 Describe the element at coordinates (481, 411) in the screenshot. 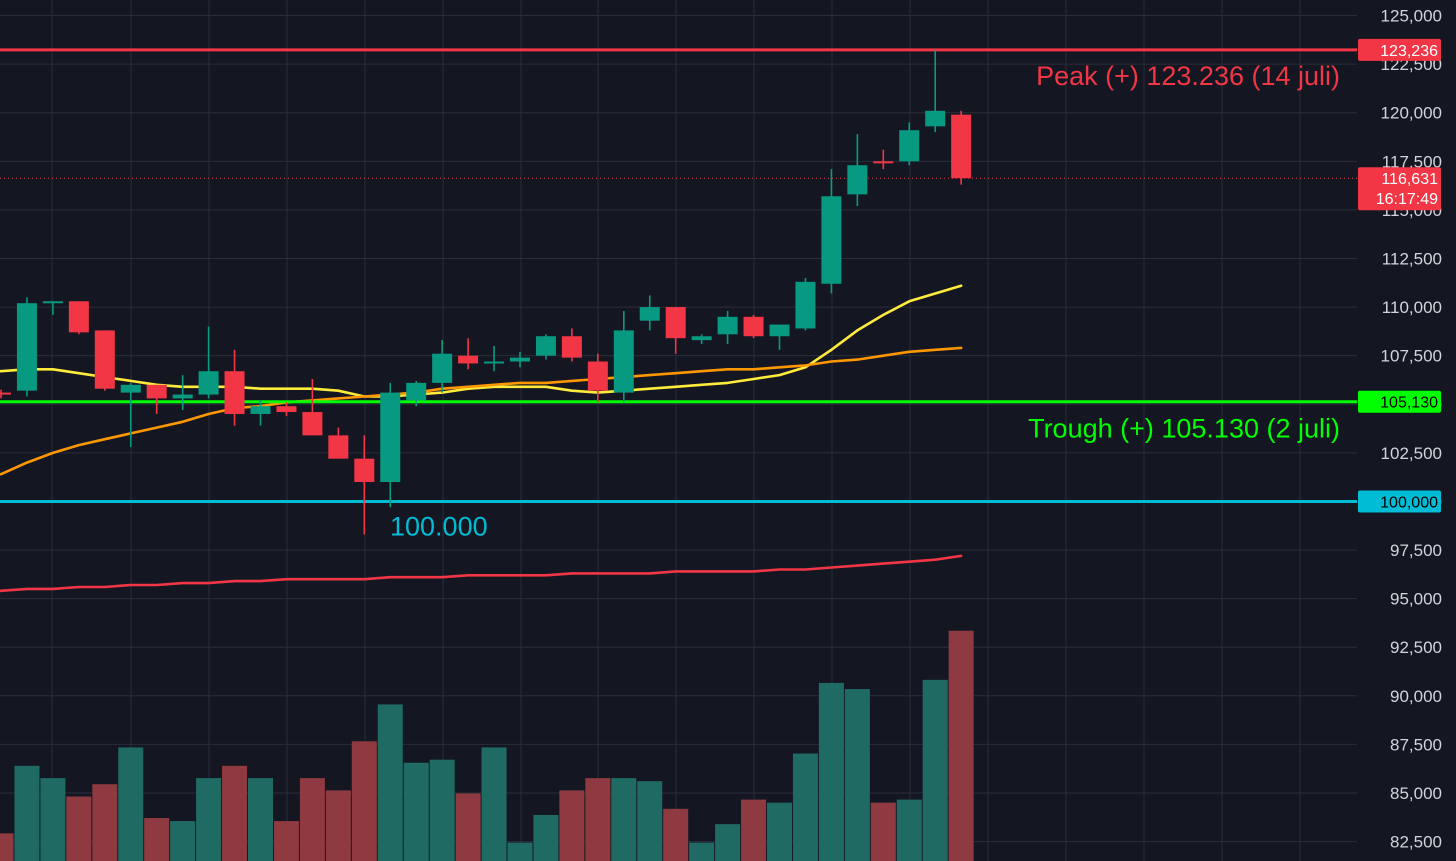

I see `moving-average-mid` at that location.